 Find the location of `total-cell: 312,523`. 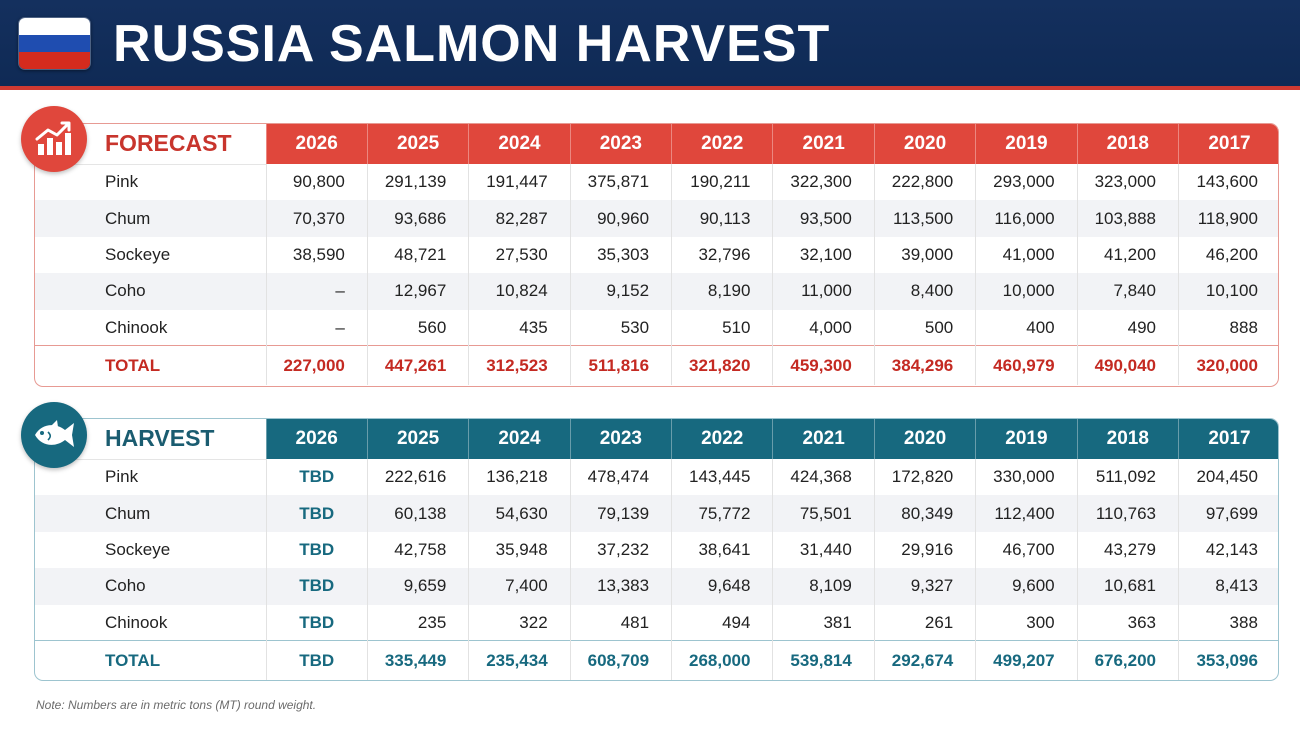

total-cell: 312,523 is located at coordinates (519, 365).